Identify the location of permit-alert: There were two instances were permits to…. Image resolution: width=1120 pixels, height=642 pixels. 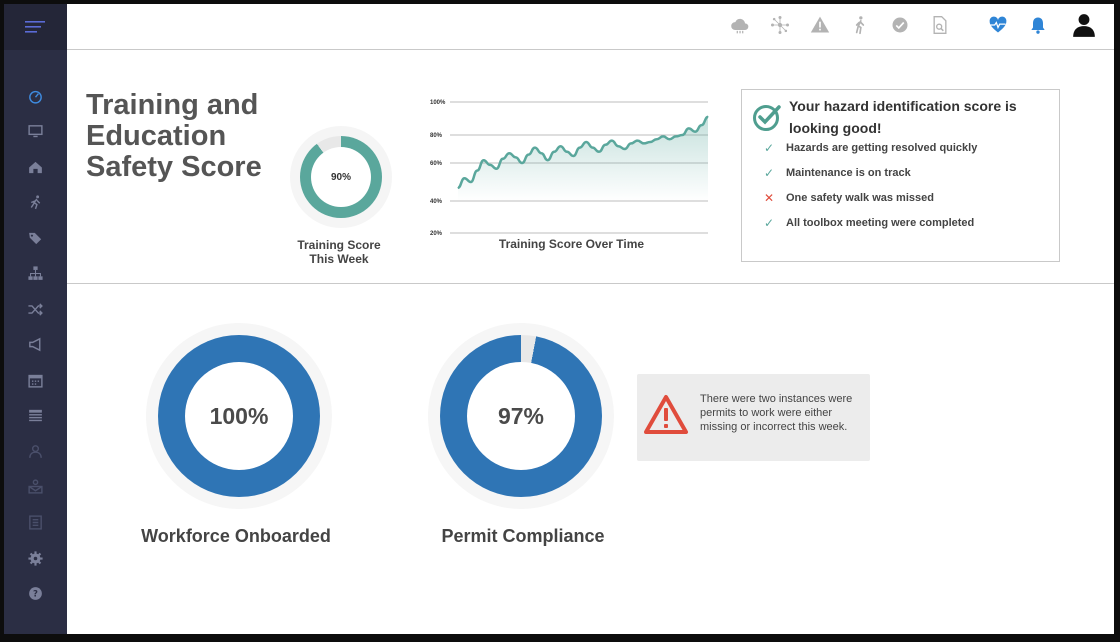
(753, 417).